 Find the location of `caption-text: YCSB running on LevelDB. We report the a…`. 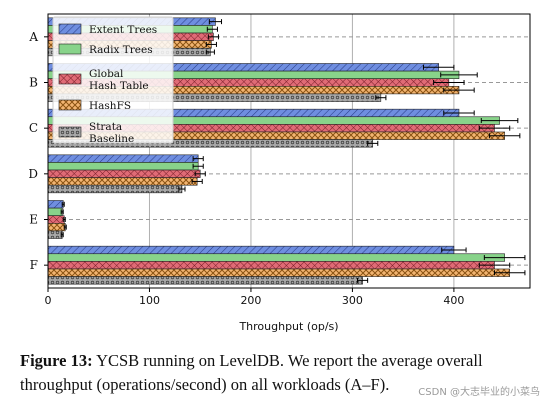

caption-text: YCSB running on LevelDB. We report the a… is located at coordinates (251, 372).